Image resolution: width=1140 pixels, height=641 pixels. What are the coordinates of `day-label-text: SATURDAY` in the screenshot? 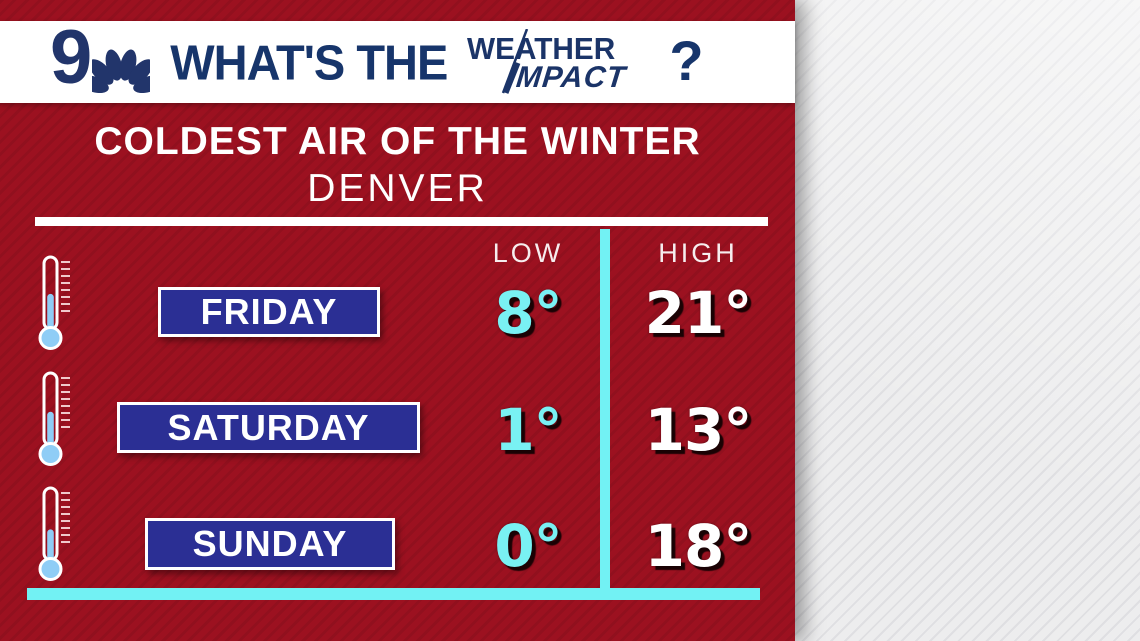 It's located at (268, 427).